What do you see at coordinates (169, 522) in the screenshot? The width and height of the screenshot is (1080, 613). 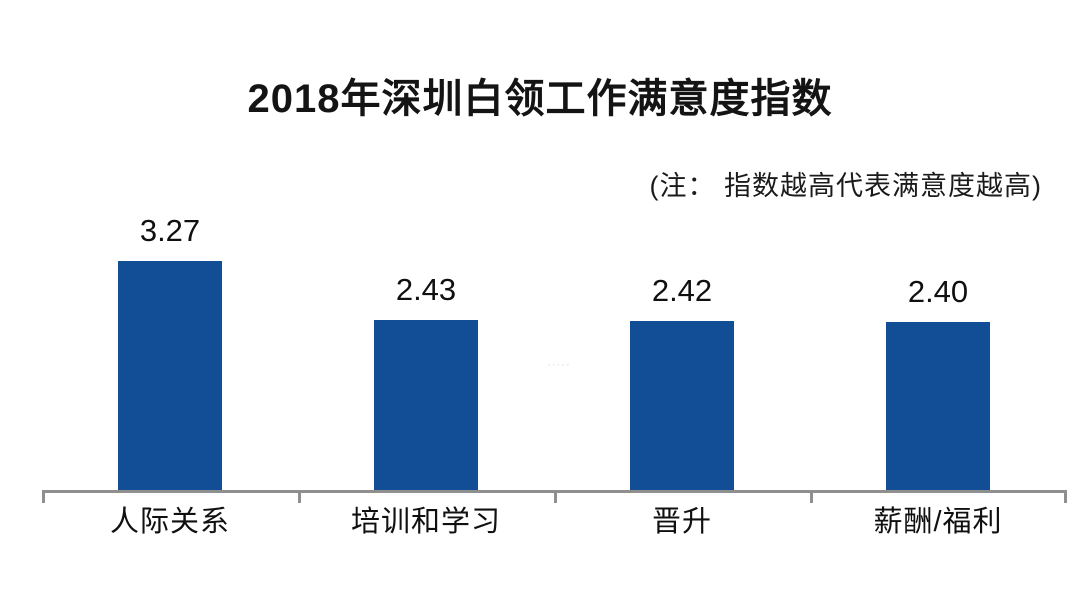 I see `x-axis-label: 人际关系` at bounding box center [169, 522].